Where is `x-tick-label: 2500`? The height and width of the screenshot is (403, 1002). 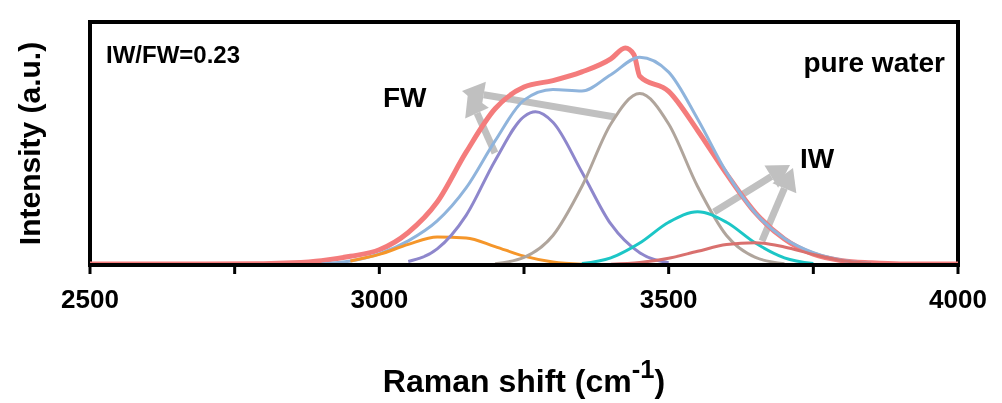
x-tick-label: 2500 is located at coordinates (90, 299).